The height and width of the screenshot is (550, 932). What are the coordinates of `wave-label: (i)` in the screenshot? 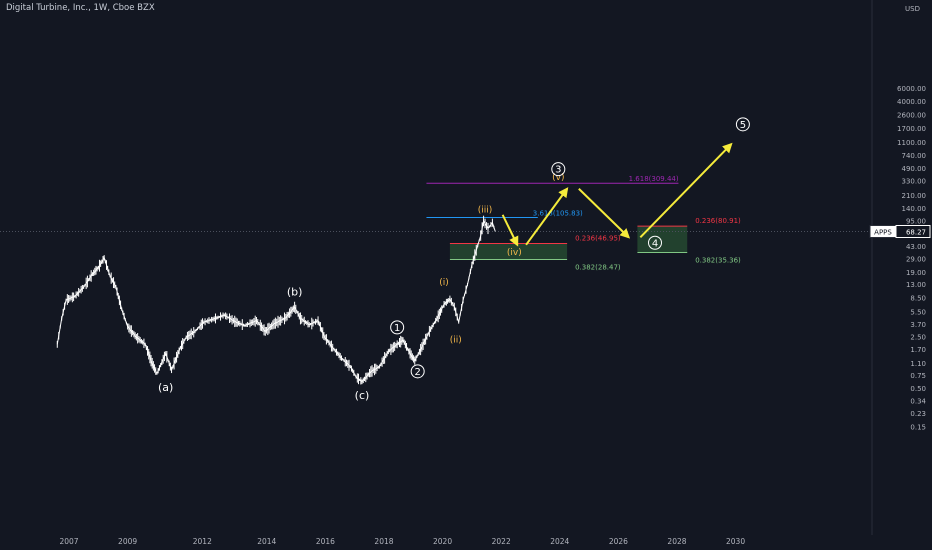 It's located at (444, 283).